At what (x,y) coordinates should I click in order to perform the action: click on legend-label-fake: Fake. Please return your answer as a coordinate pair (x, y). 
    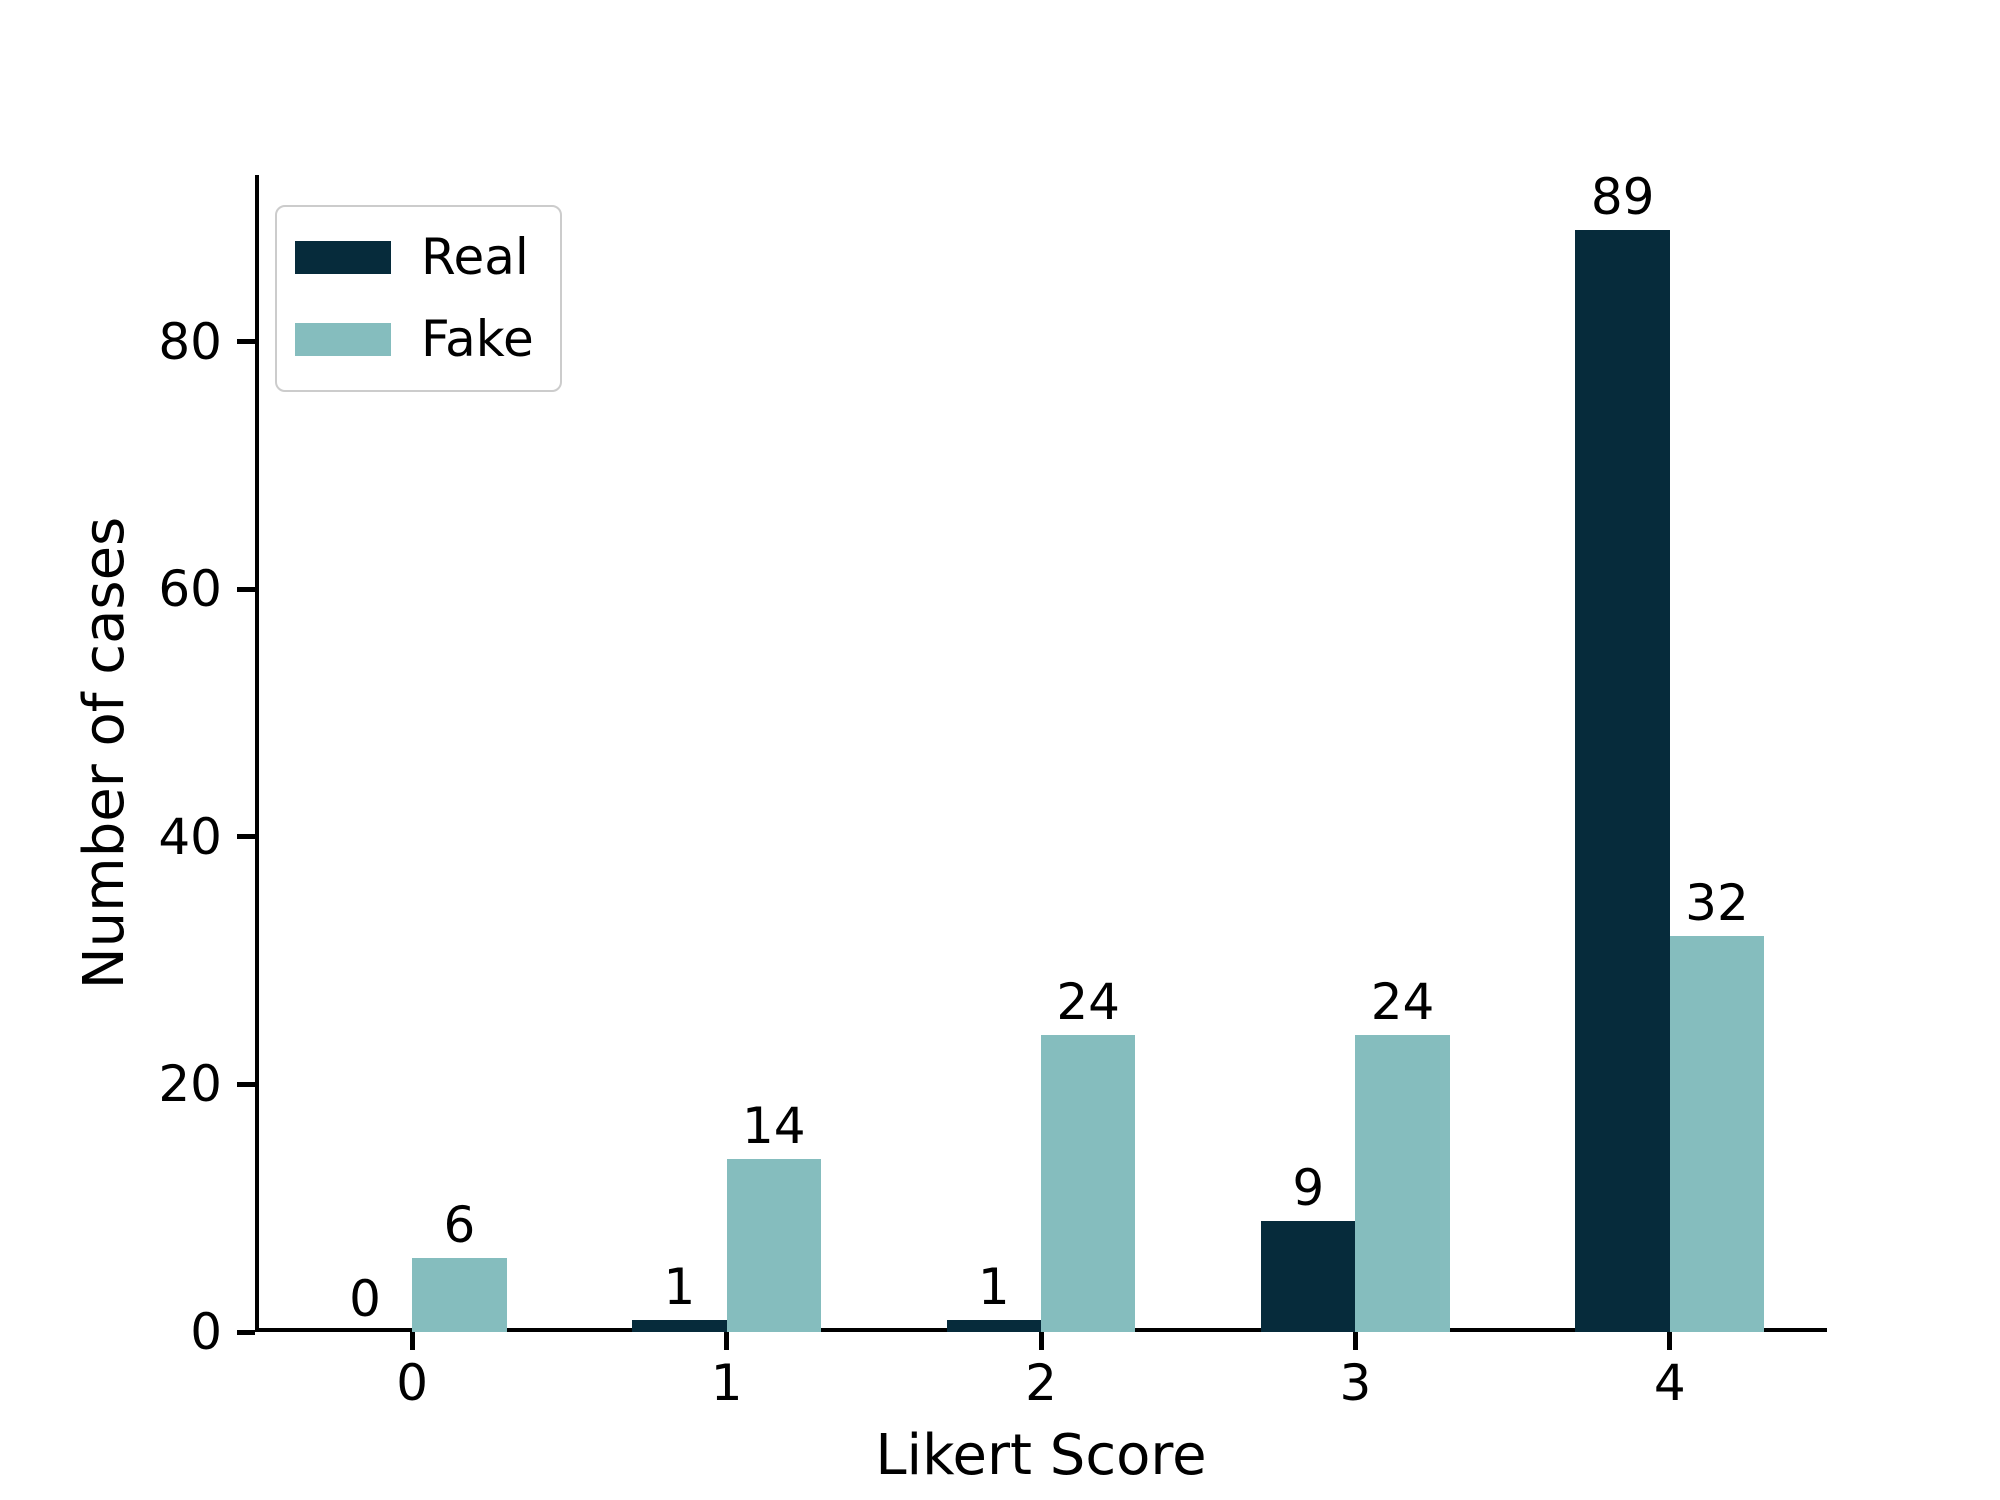
    Looking at the image, I should click on (477, 338).